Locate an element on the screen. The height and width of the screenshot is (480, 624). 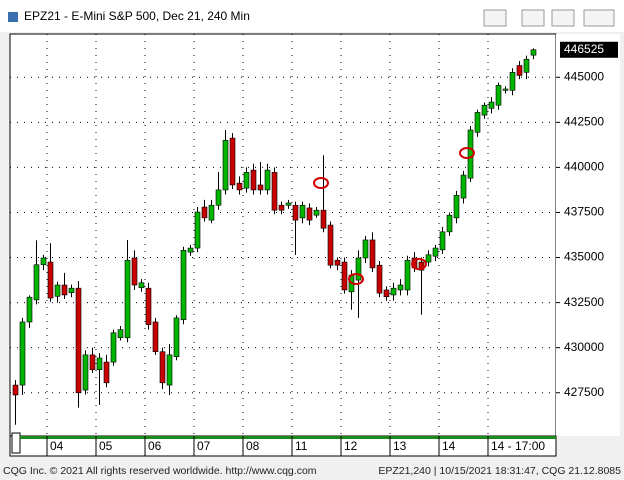
x-tick-label: 14 - 17:00 is located at coordinates (518, 446).